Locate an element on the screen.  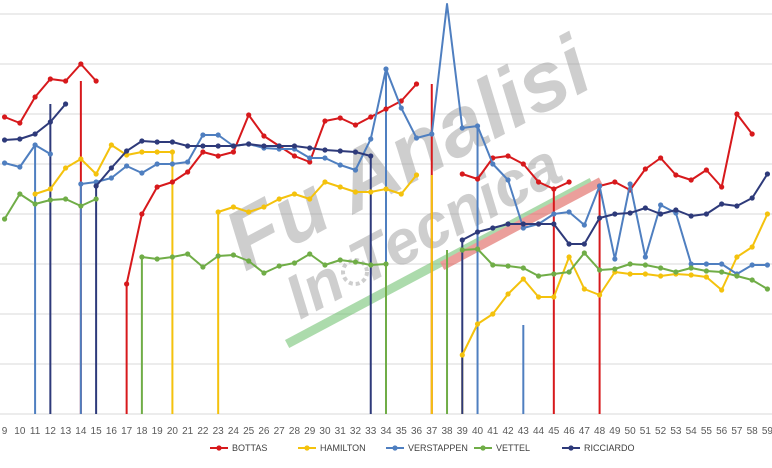
x-tick-label: 50 is located at coordinates (631, 431).